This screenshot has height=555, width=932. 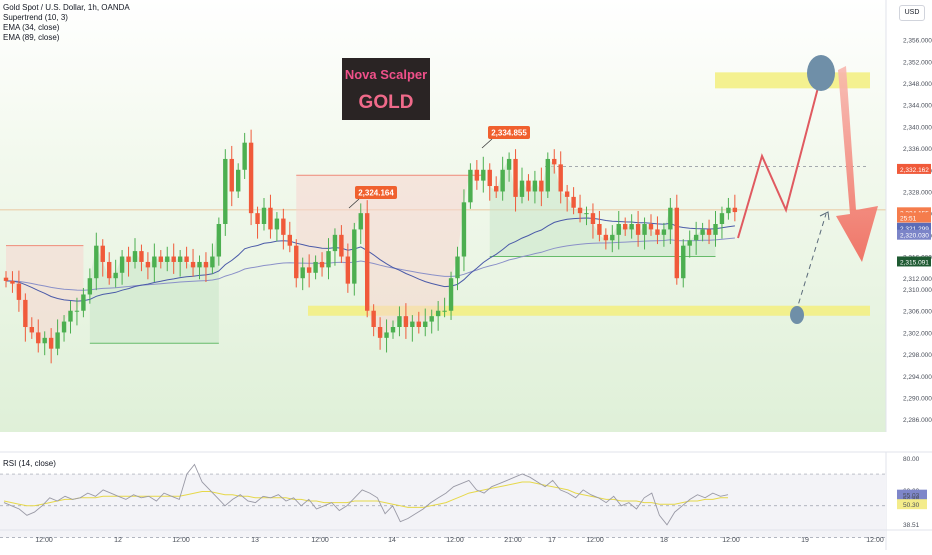 I want to click on rsi-legend: RSI (14, close), so click(x=29, y=463).